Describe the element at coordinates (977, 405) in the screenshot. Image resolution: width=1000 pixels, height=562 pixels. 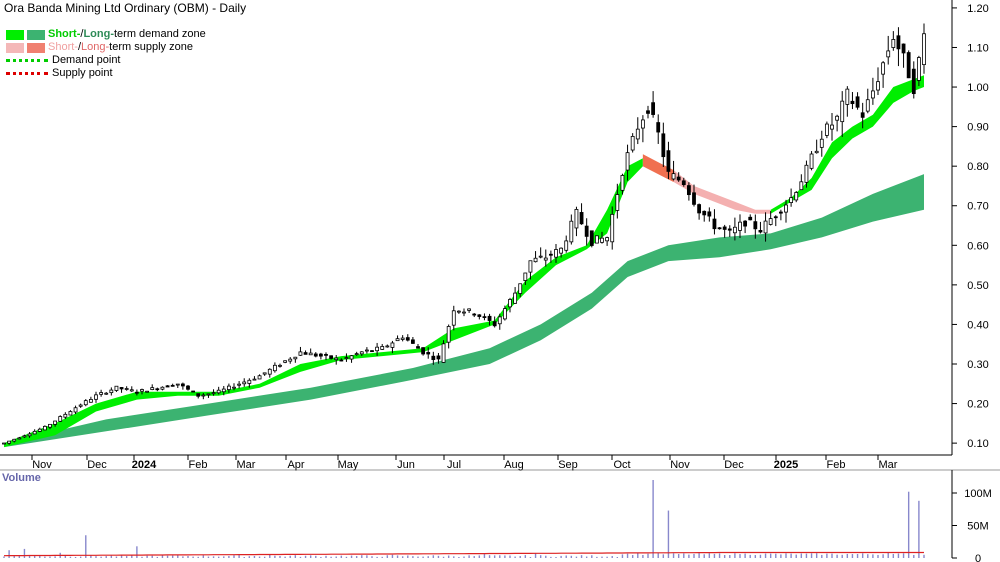
I see `price-tick-label: 0.20` at that location.